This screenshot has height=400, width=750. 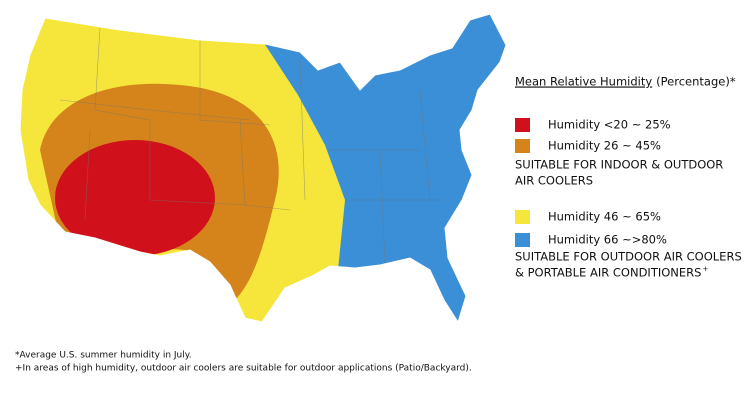 I want to click on zone-red, so click(x=135, y=198).